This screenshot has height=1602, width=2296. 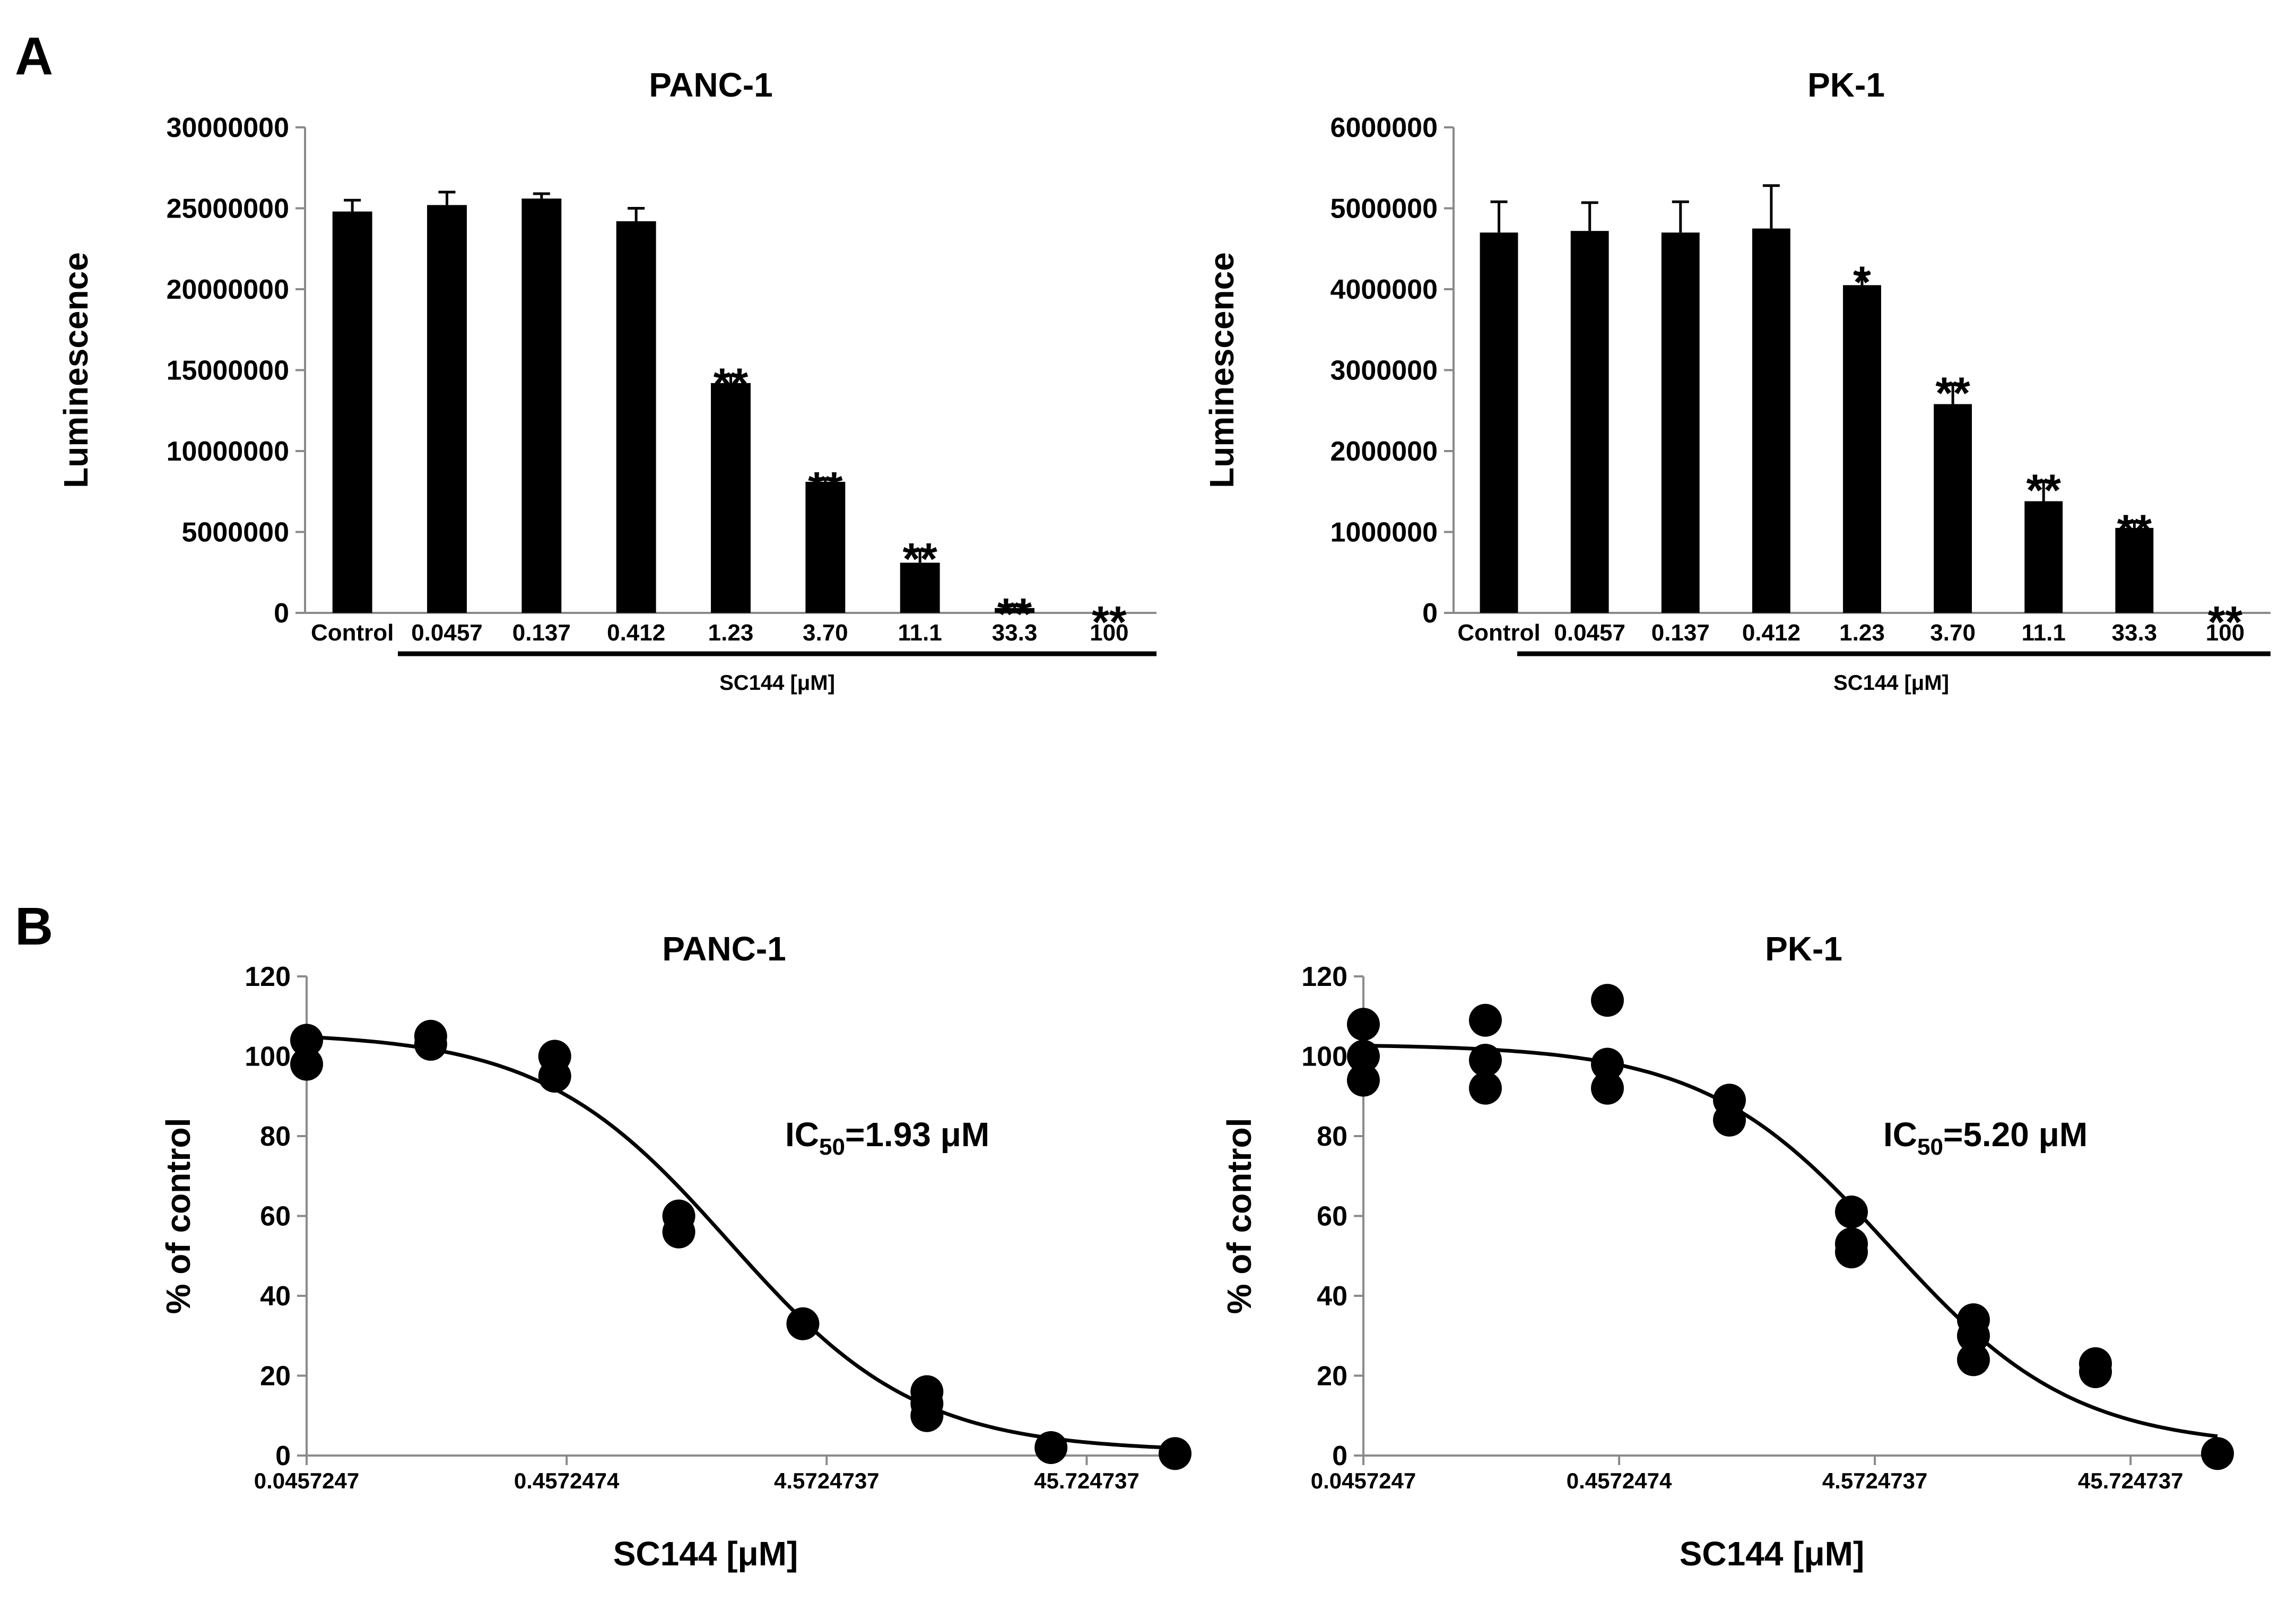 I want to click on bar0-x-tick-label: 0.412, so click(x=636, y=633).